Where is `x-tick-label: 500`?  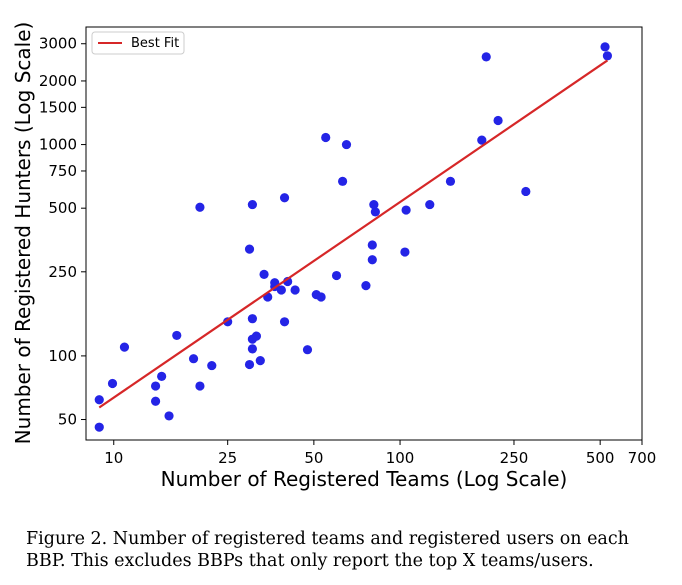 x-tick-label: 500 is located at coordinates (600, 458).